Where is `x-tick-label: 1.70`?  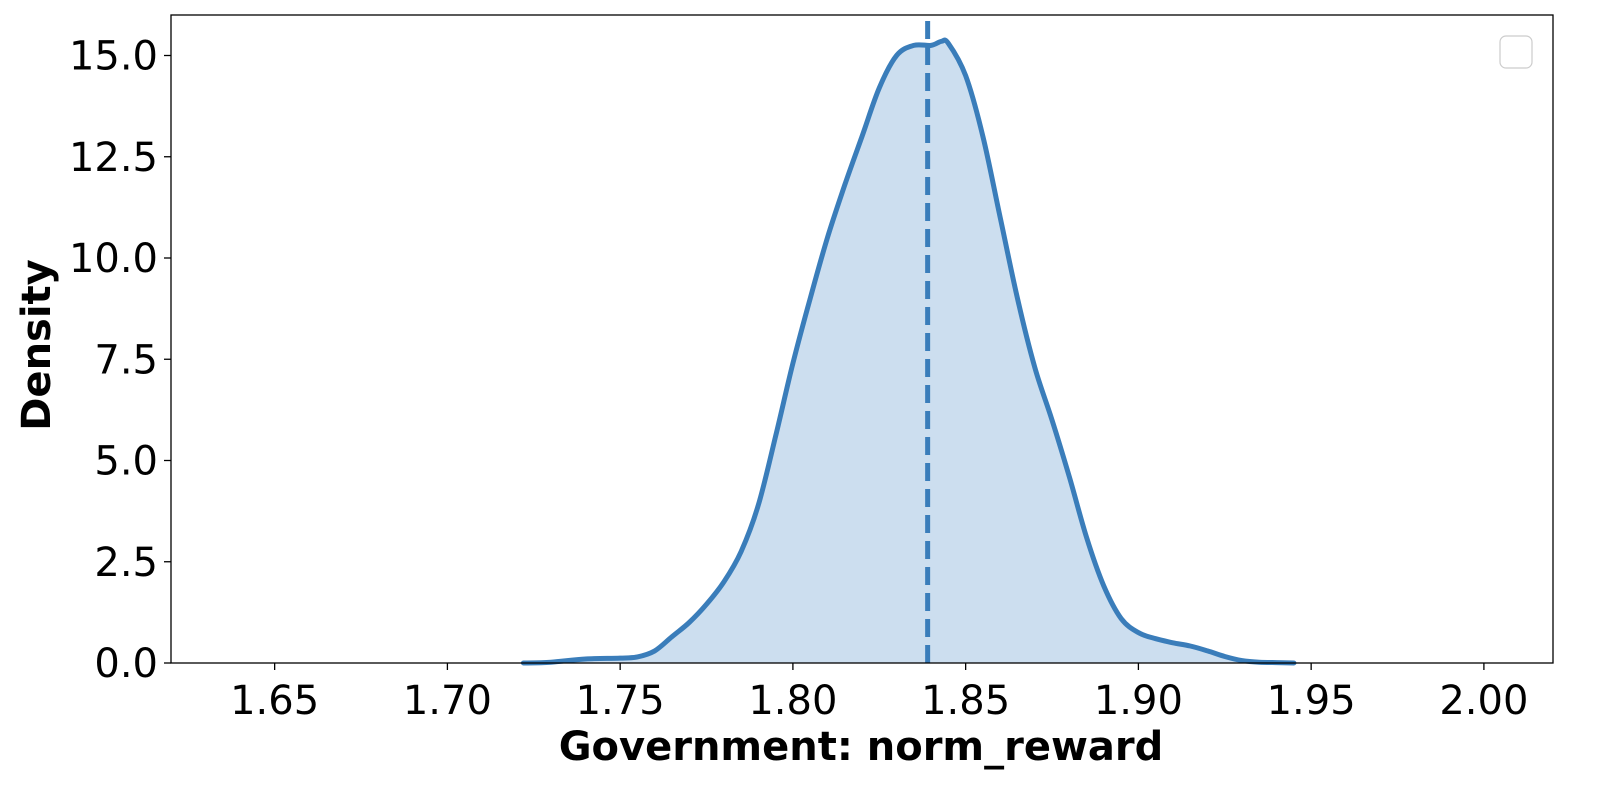 x-tick-label: 1.70 is located at coordinates (447, 701).